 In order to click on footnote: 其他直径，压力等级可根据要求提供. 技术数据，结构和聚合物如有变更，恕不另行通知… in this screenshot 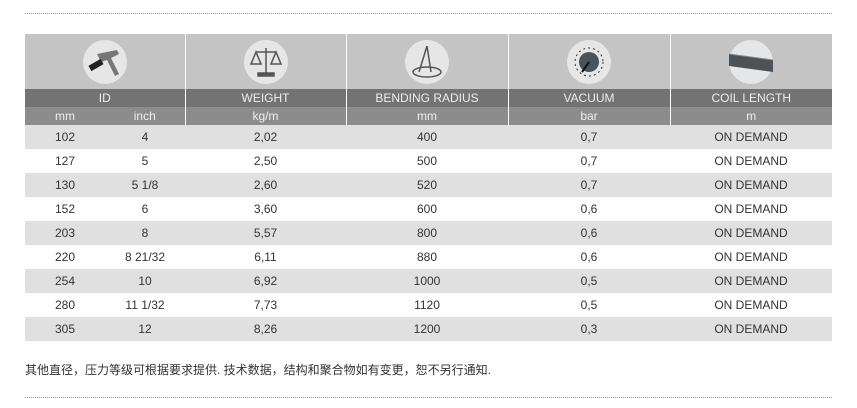, I will do `click(258, 370)`.